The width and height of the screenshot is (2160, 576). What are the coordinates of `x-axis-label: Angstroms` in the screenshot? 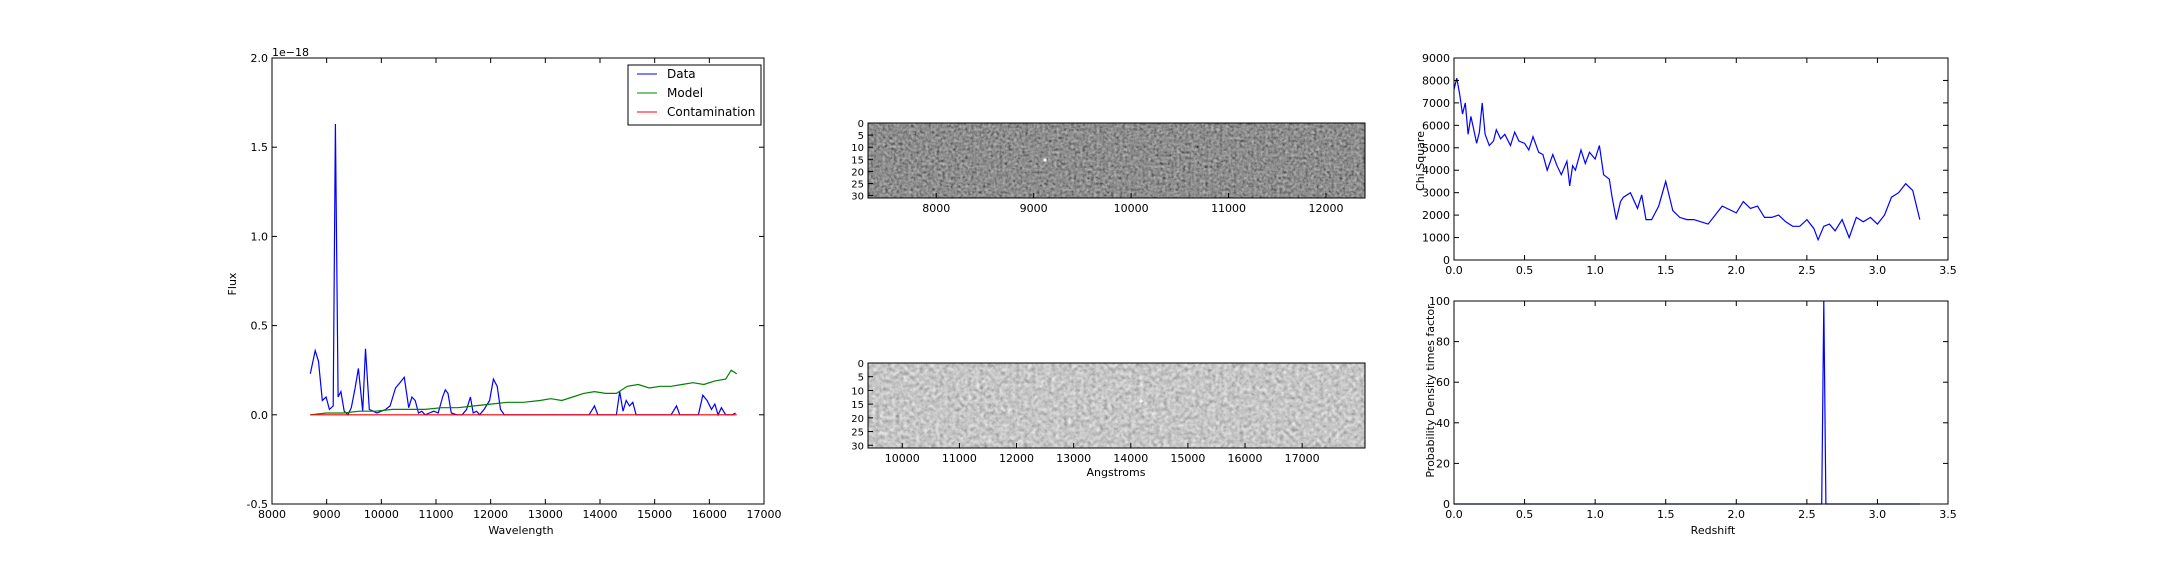 It's located at (1116, 472).